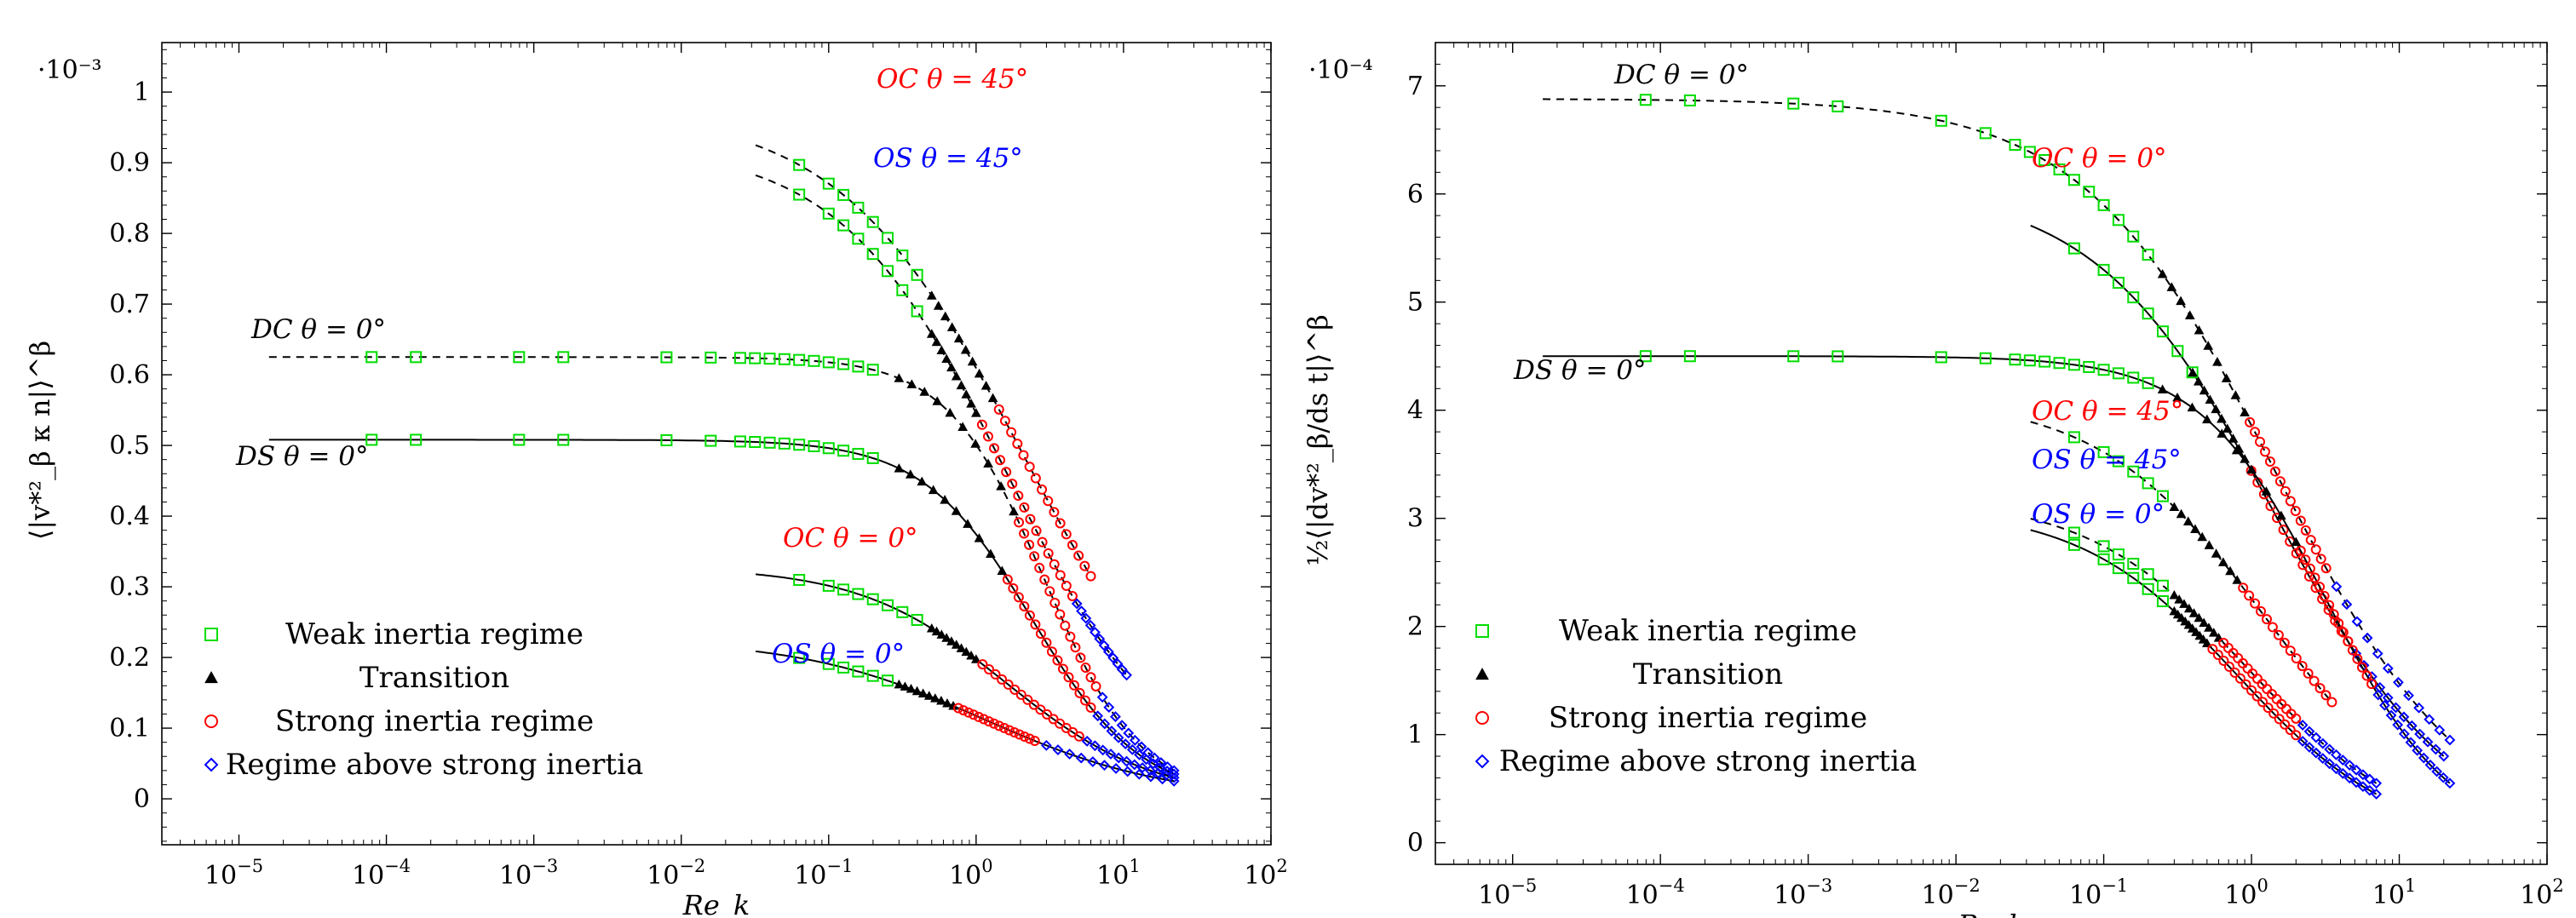  I want to click on x-tick-label: 10⁻³, so click(528, 873).